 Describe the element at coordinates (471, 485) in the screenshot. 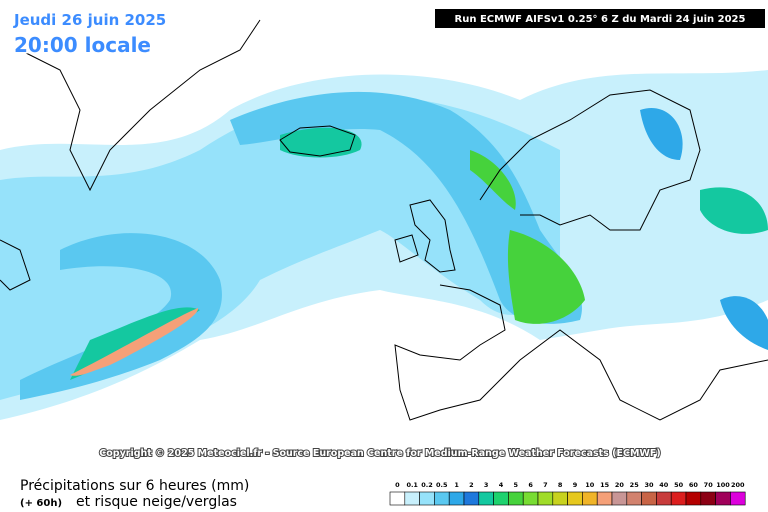

I see `legend-label: 2` at that location.